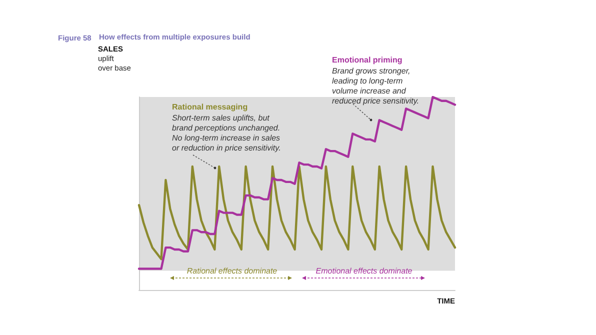 The width and height of the screenshot is (596, 335). What do you see at coordinates (232, 271) in the screenshot?
I see `annotation: Rational effects dominate` at bounding box center [232, 271].